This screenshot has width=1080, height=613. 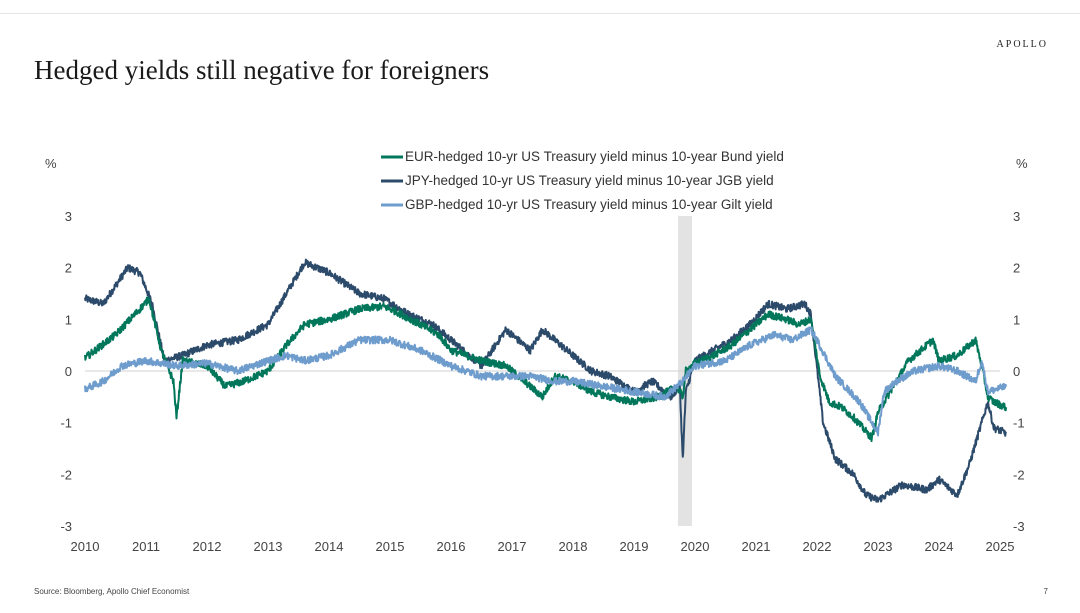 I want to click on y-tick-right: -3, so click(x=1019, y=526).